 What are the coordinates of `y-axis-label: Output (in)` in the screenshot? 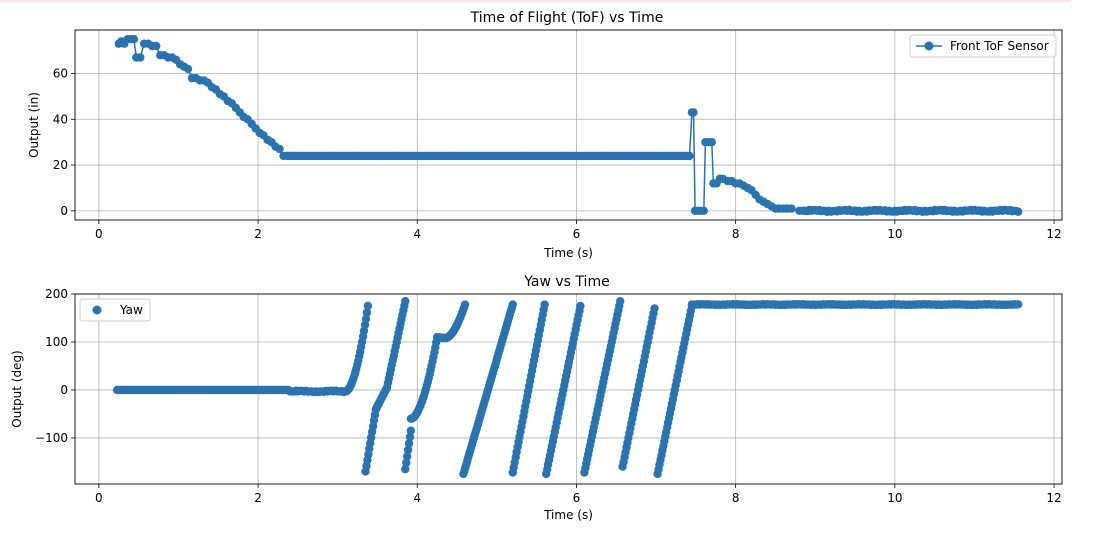 It's located at (34, 125).